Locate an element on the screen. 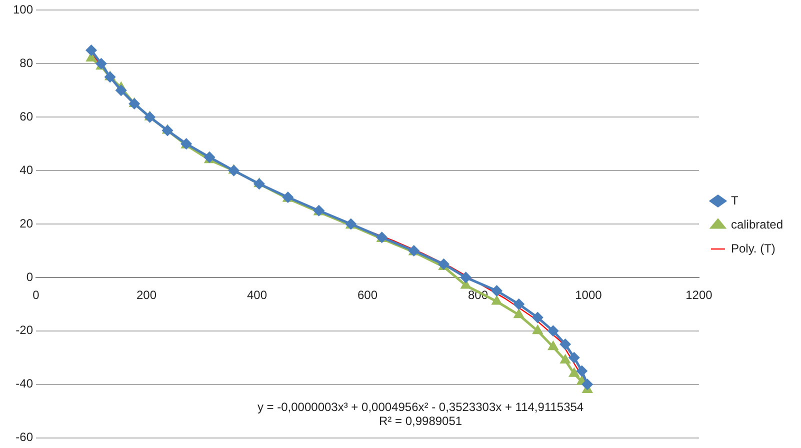 The height and width of the screenshot is (448, 801). x-tick-label: 600 is located at coordinates (367, 295).